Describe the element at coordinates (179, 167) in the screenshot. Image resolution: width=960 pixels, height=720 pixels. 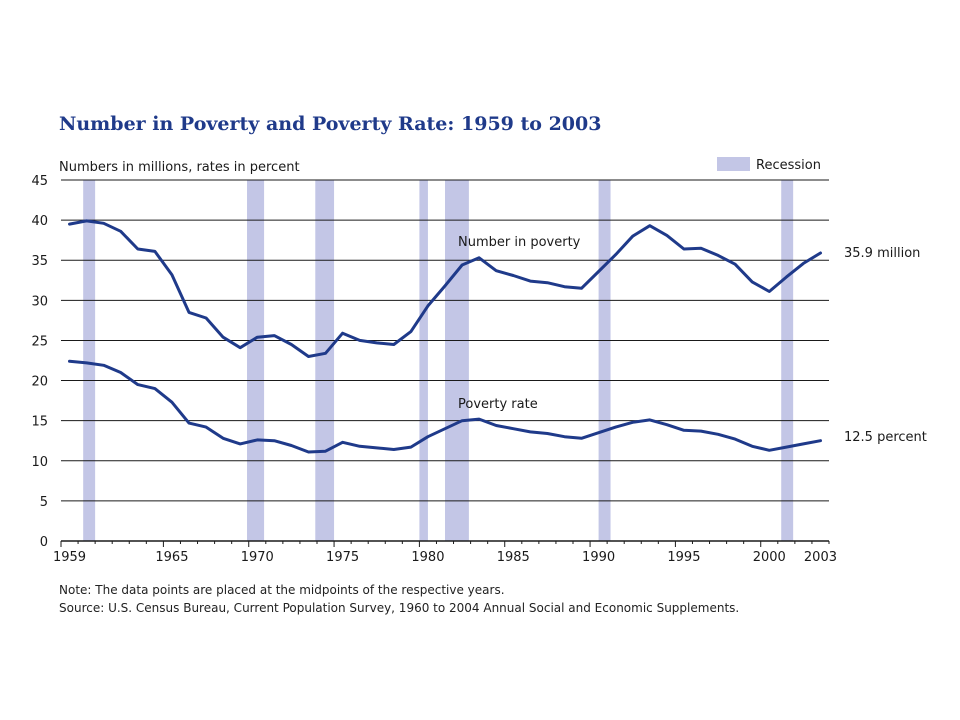
I see `y-axis-label: Numbers in millions, rates in percent` at that location.